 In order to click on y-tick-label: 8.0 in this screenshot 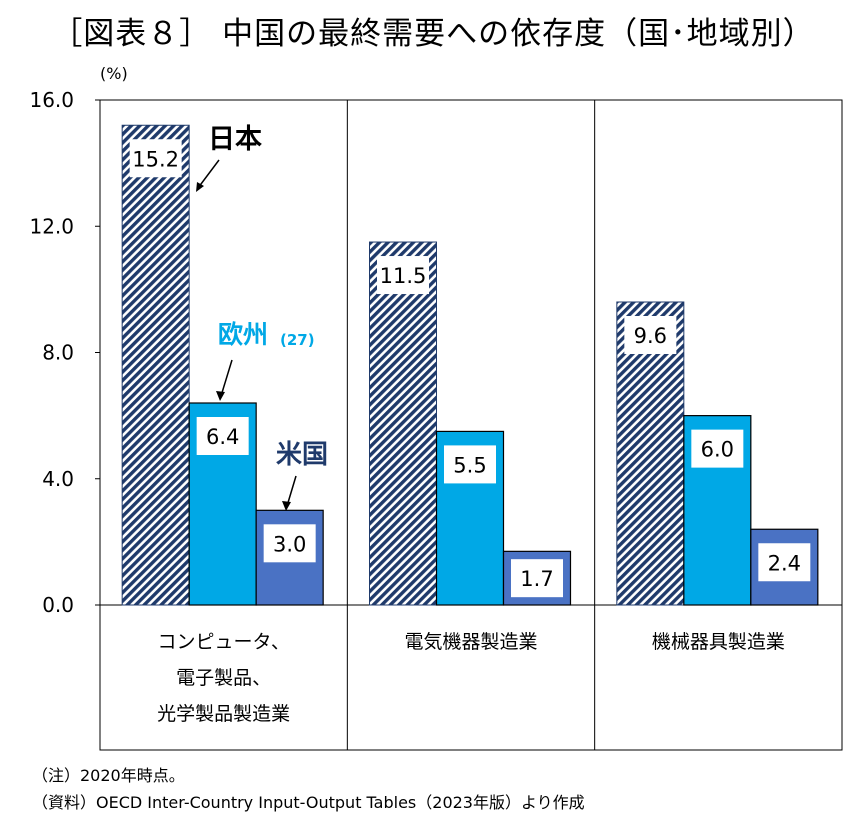, I will do `click(58, 353)`.